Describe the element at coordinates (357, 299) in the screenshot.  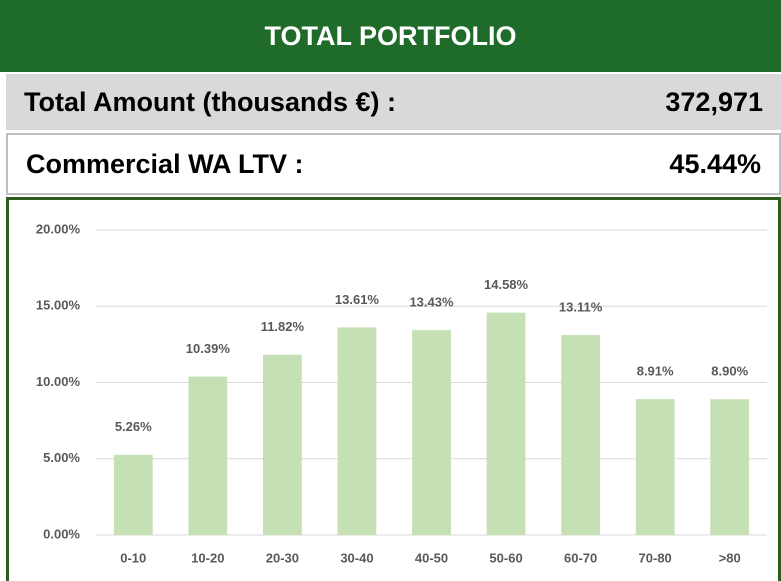
I see `data-label: 13.61%` at that location.